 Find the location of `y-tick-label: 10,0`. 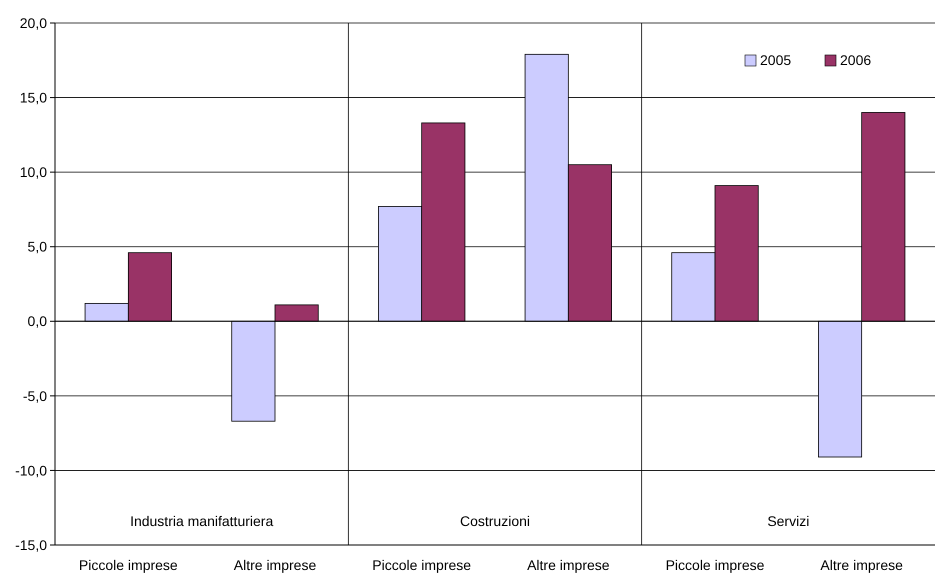

y-tick-label: 10,0 is located at coordinates (34, 172).